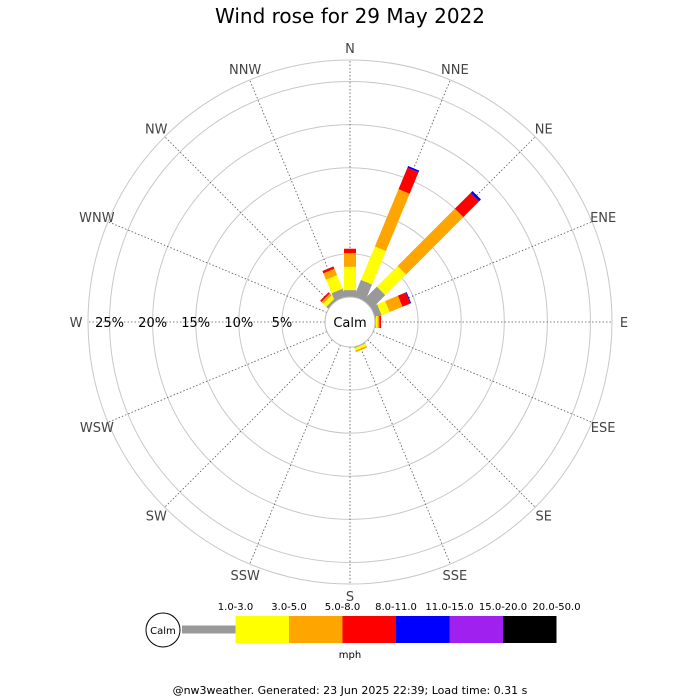 Image resolution: width=700 pixels, height=700 pixels. I want to click on calm-circle-shape, so click(350, 322).